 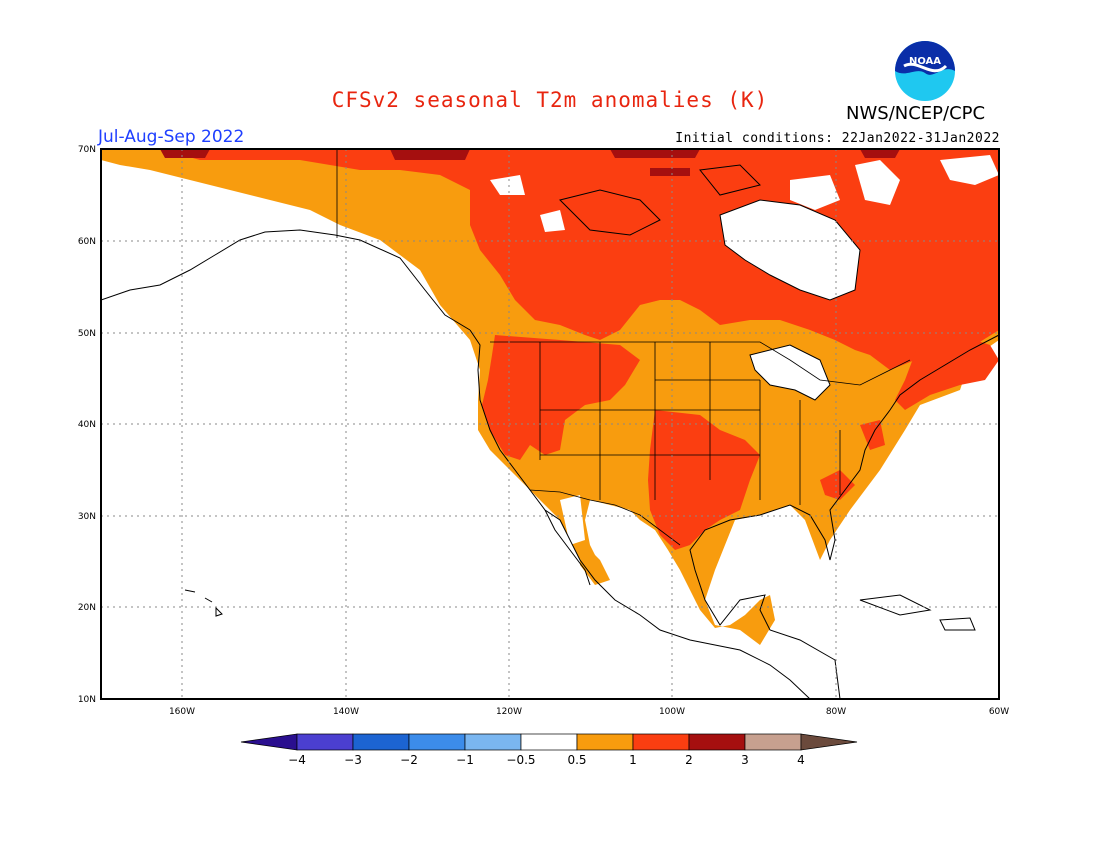 What do you see at coordinates (550, 100) in the screenshot?
I see `map-title: CFSv2 seasonal T2m anomalies (K)` at bounding box center [550, 100].